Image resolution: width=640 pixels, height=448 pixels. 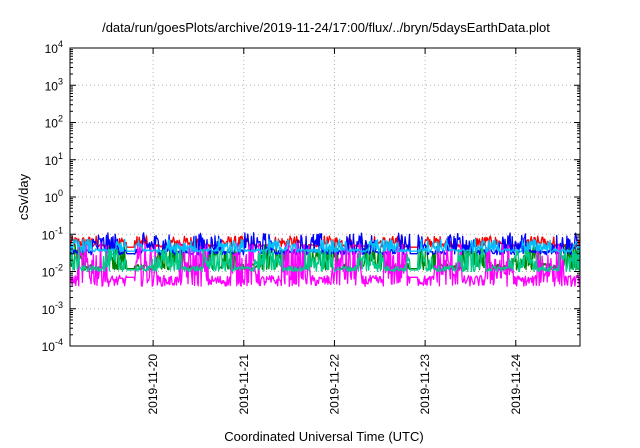 What do you see at coordinates (54, 84) in the screenshot?
I see `y-tick-label: 10³` at bounding box center [54, 84].